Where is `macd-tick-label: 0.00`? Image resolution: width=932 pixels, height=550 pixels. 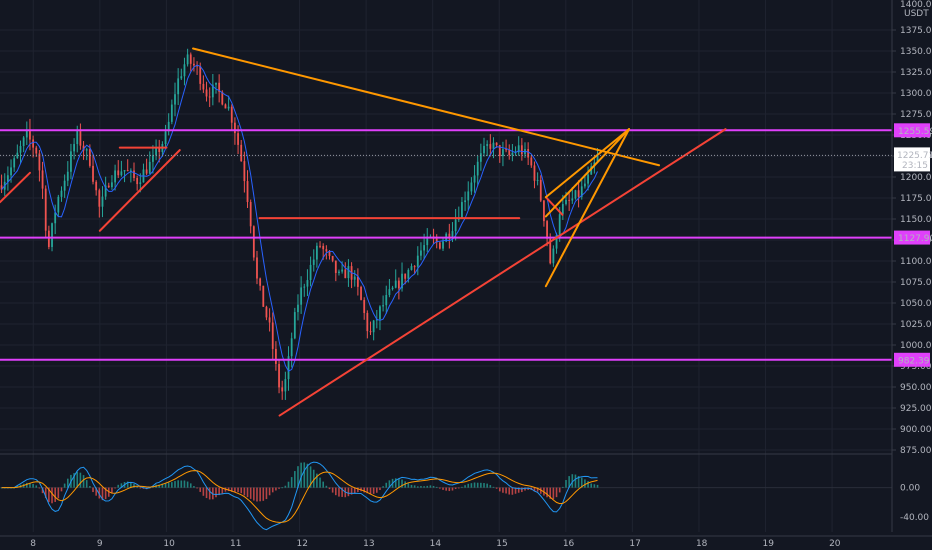 macd-tick-label: 0.00 is located at coordinates (910, 489).